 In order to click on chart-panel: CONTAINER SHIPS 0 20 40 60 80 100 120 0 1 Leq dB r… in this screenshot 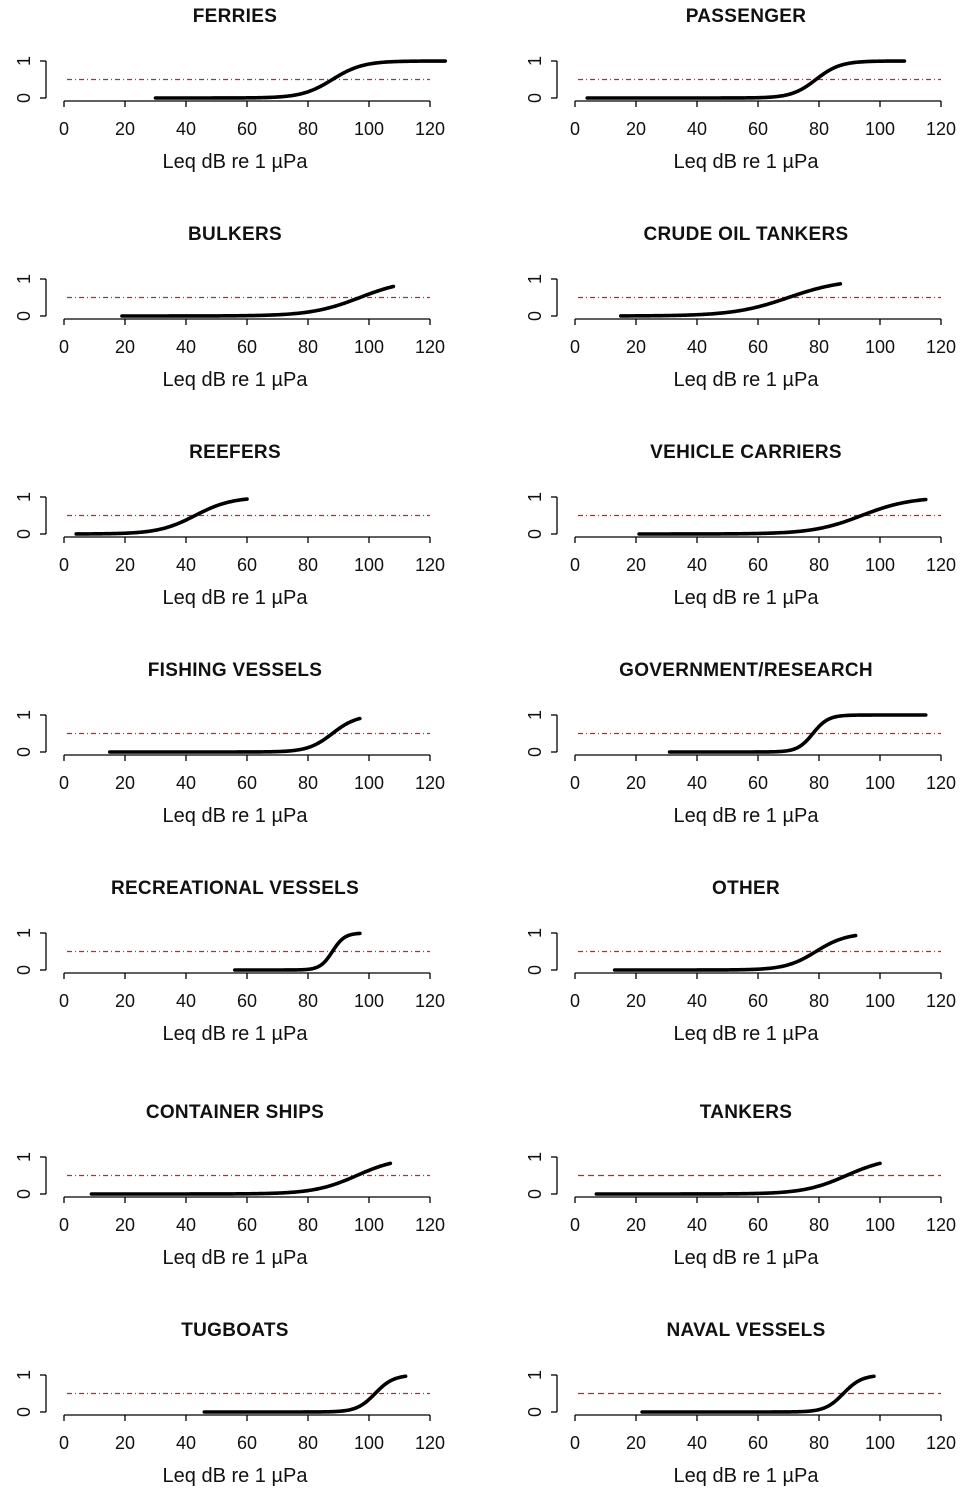, I will do `click(235, 1189)`.